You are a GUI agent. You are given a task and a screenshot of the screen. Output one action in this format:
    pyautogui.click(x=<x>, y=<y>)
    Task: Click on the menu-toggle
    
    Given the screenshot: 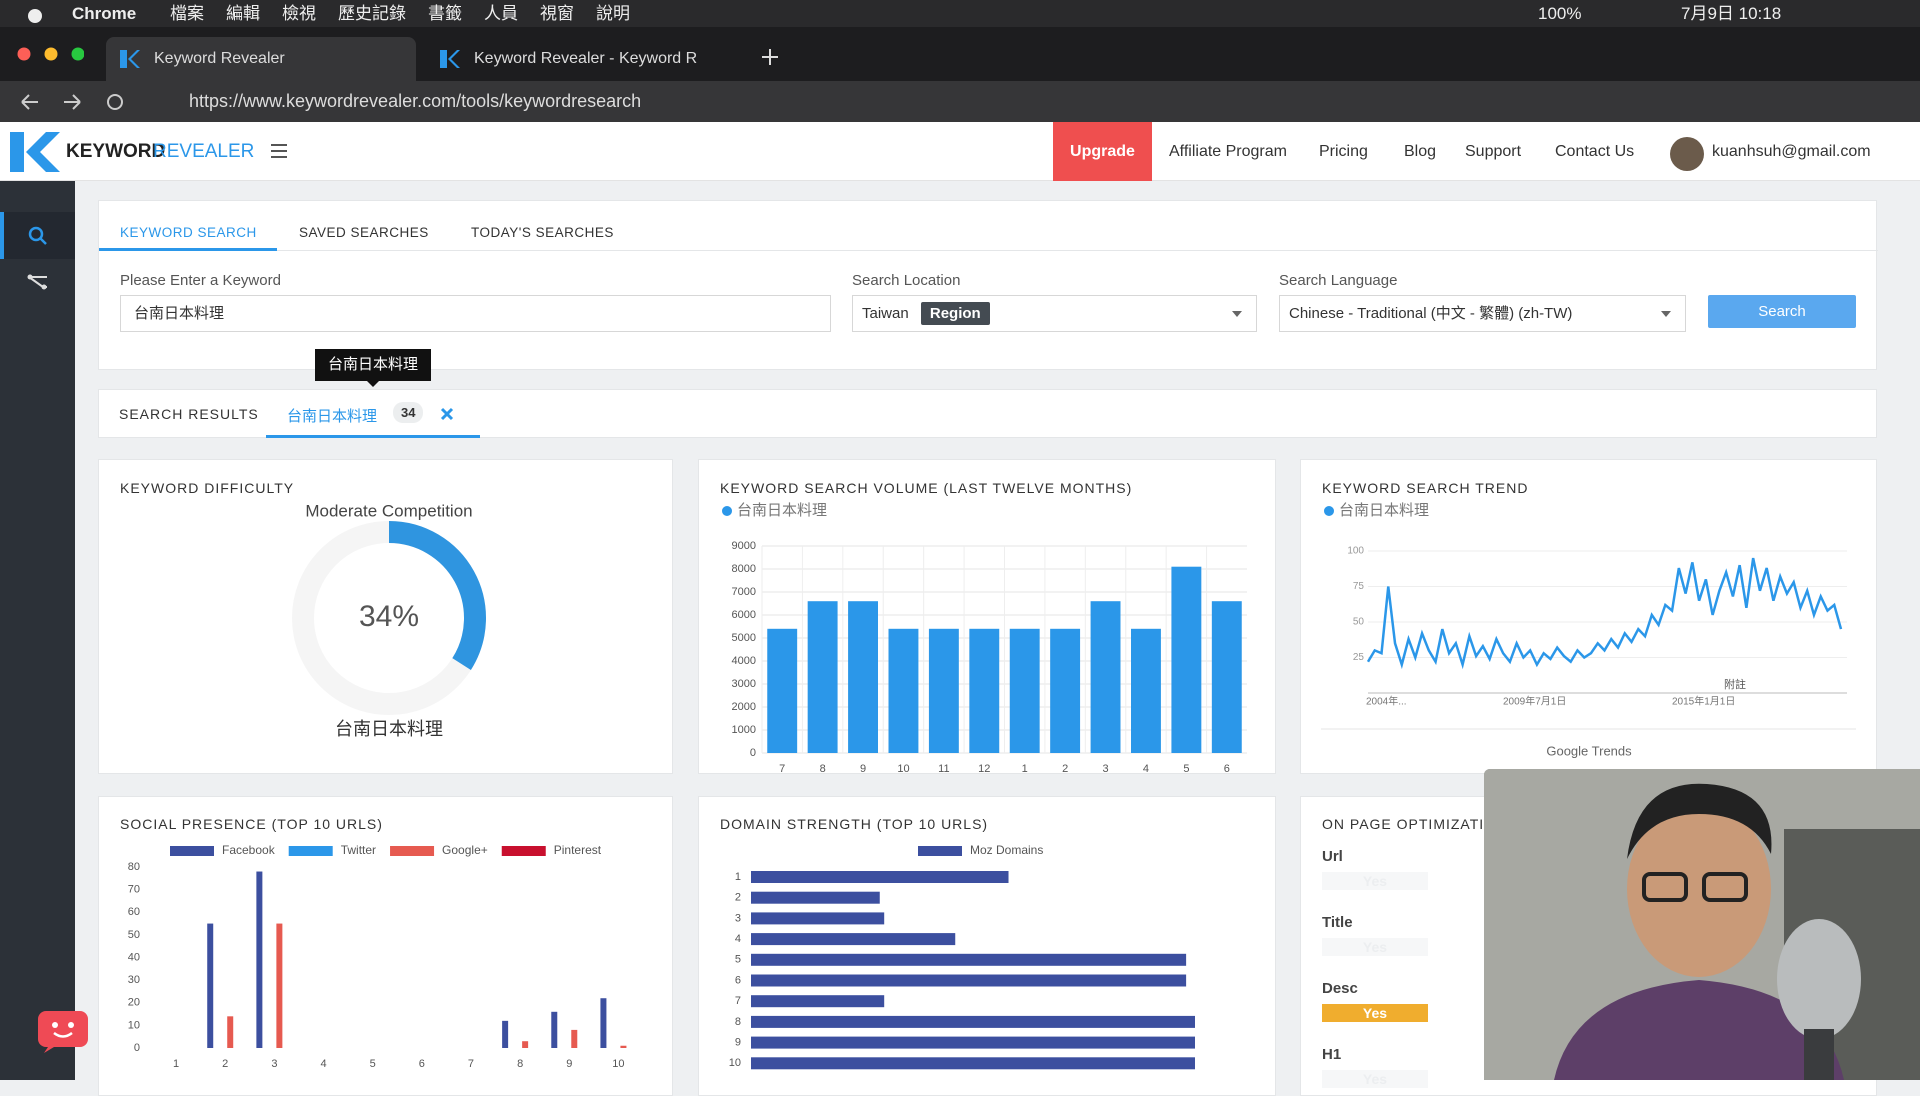 What is the action you would take?
    pyautogui.click(x=279, y=151)
    